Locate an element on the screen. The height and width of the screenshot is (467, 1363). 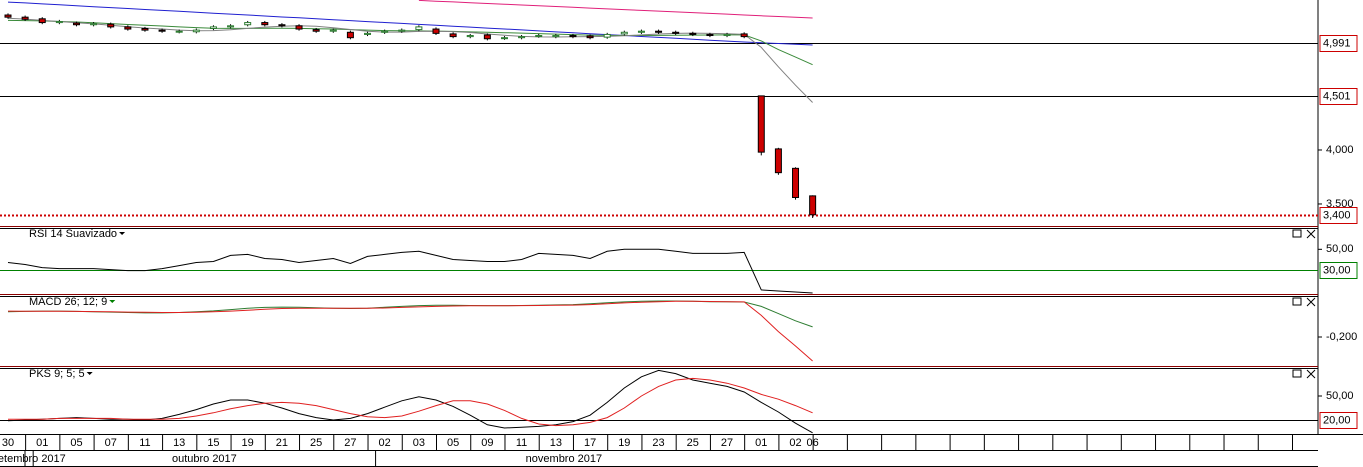
panel-title: RSI 14 Suavizado is located at coordinates (73, 234).